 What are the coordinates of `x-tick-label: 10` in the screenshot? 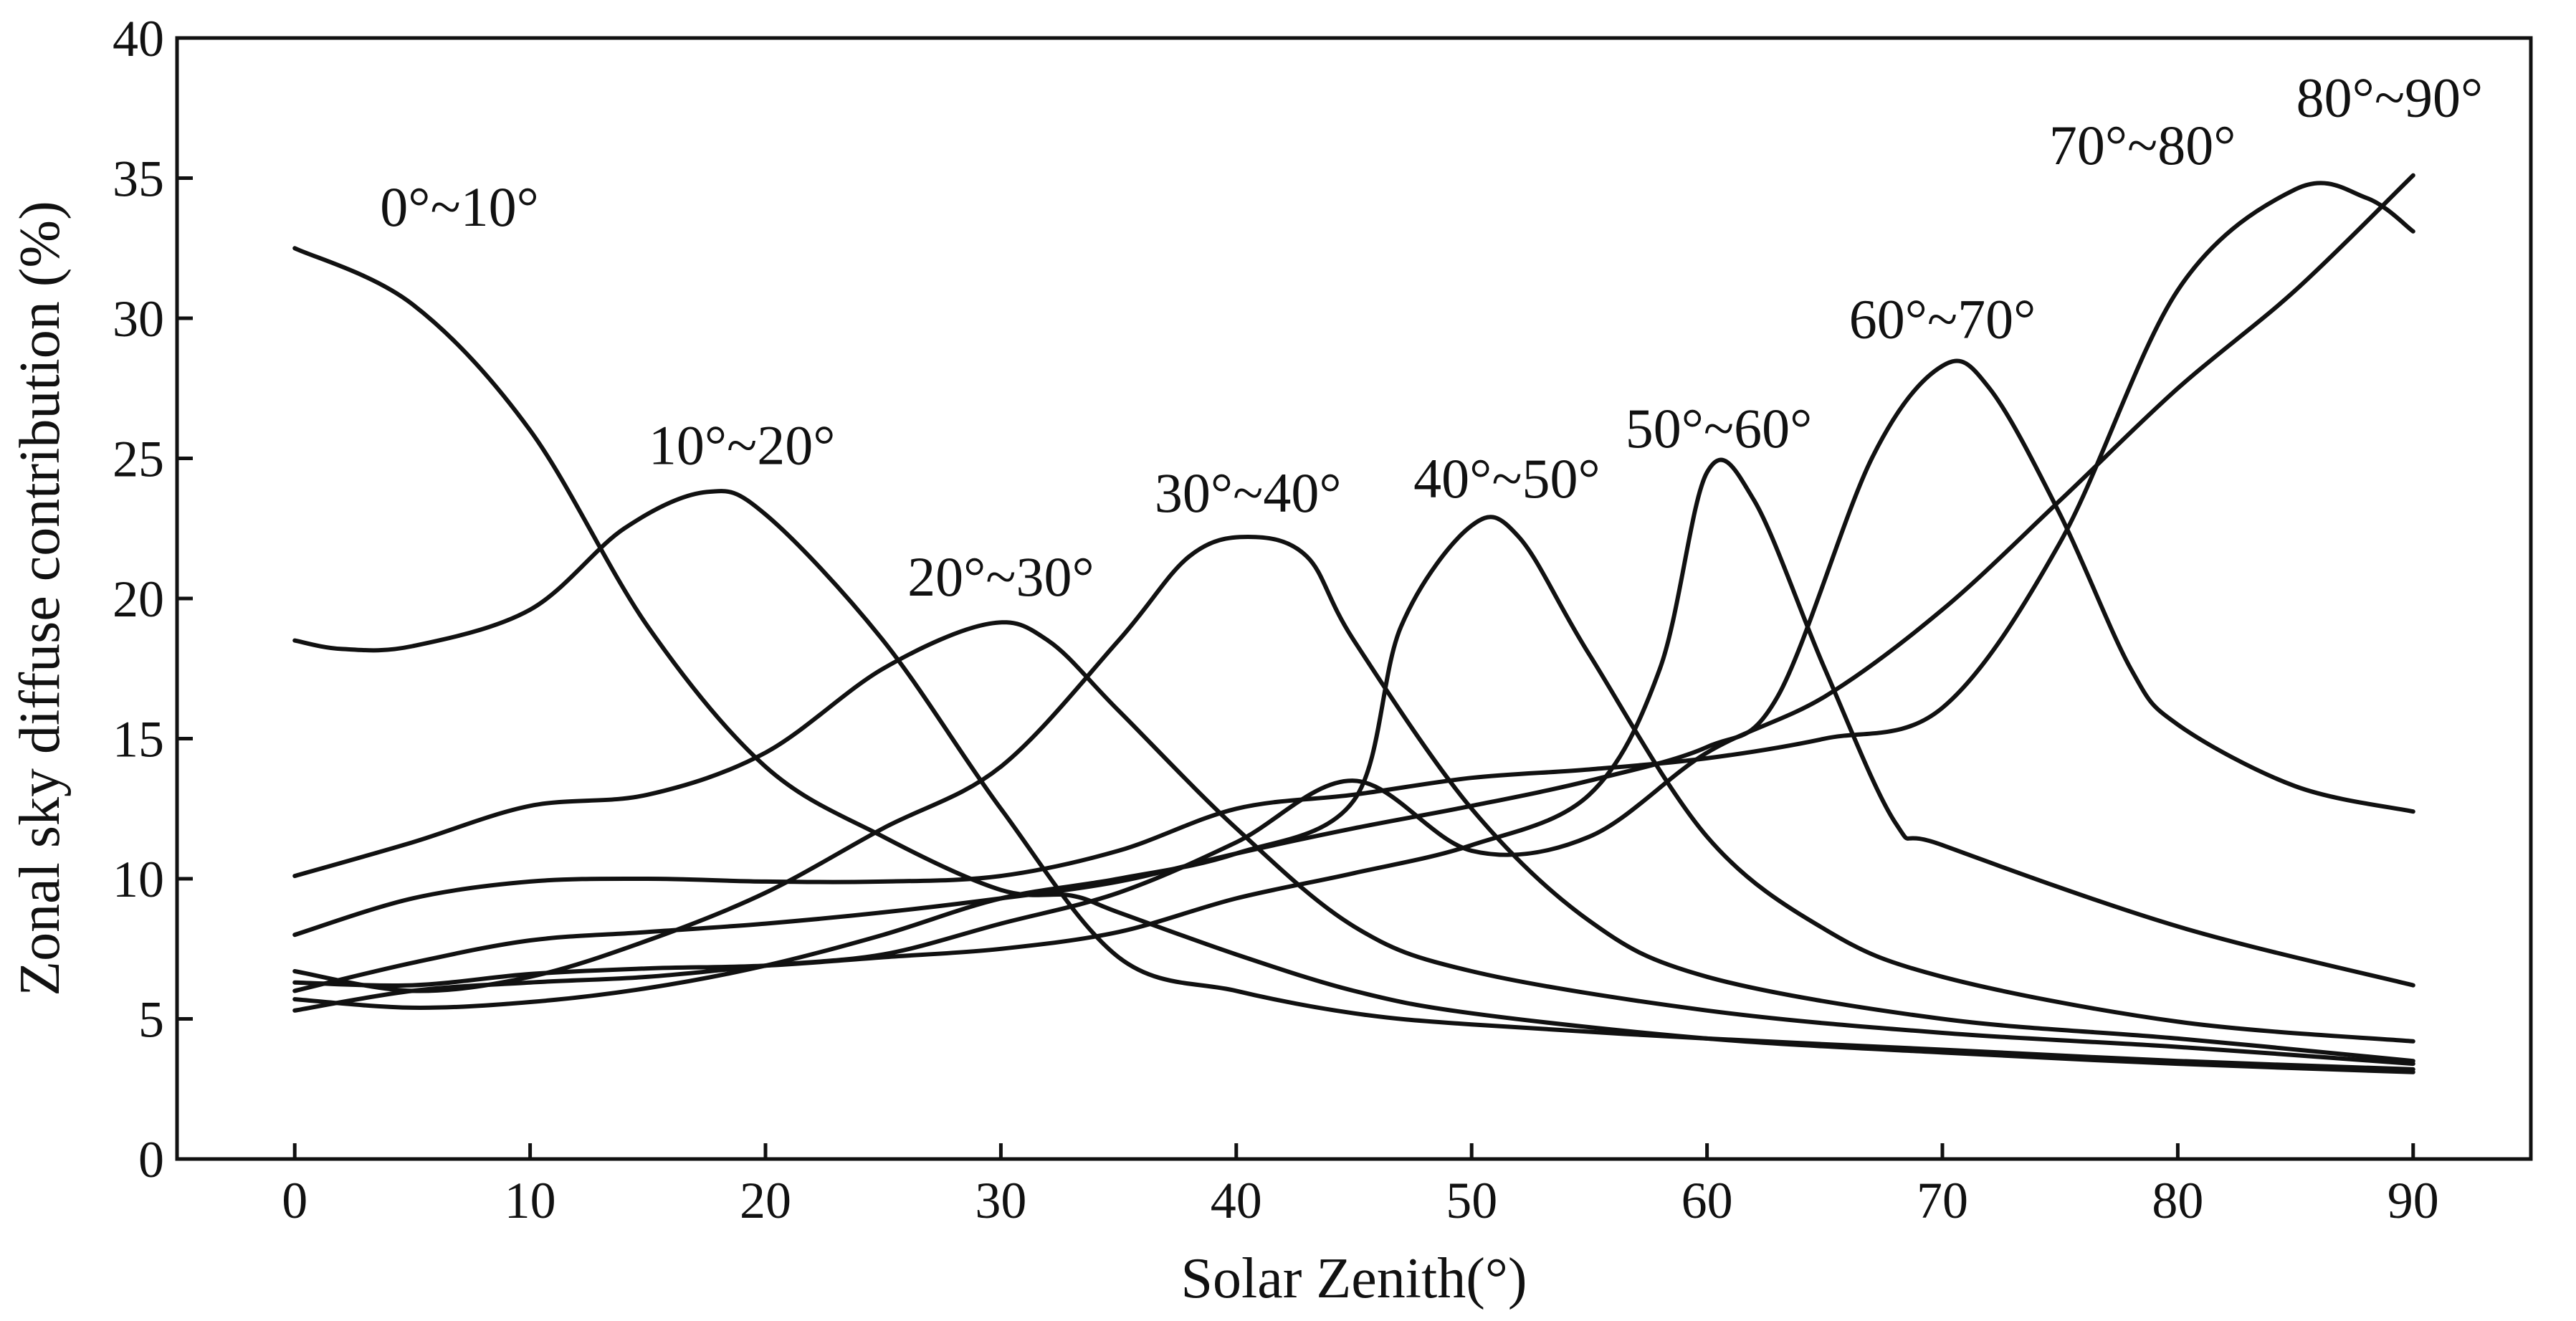 It's located at (530, 1200).